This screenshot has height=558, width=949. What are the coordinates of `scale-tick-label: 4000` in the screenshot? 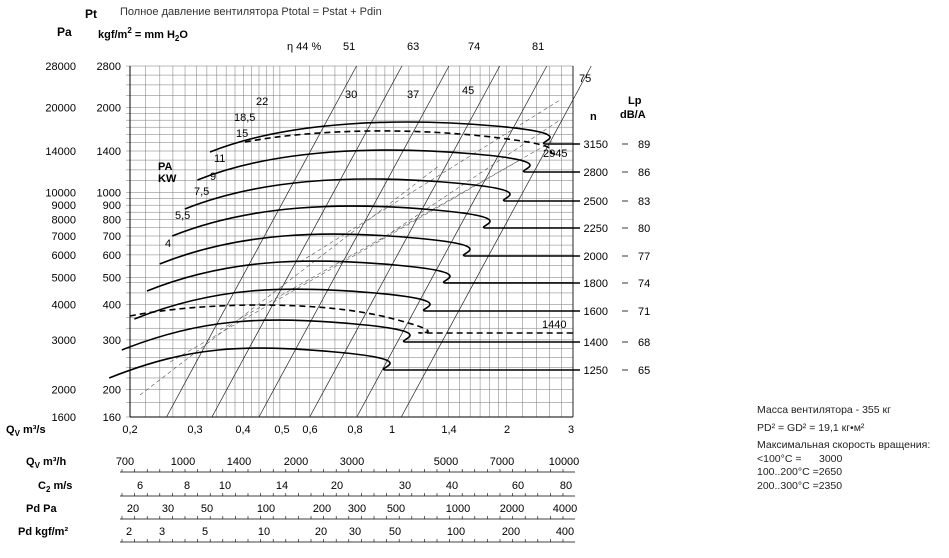 It's located at (565, 509).